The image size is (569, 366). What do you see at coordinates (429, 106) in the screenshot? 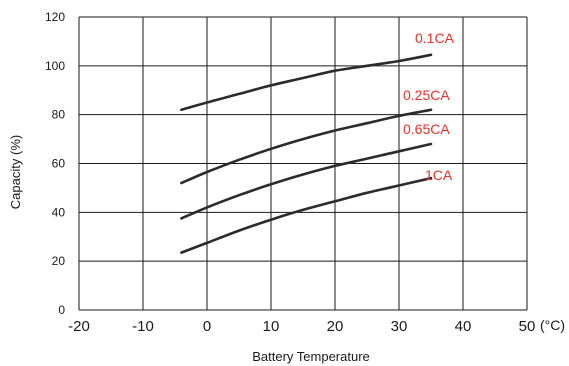
I see `series-labels: 0.1CA 0.25CA 0.65CA 1CA` at bounding box center [429, 106].